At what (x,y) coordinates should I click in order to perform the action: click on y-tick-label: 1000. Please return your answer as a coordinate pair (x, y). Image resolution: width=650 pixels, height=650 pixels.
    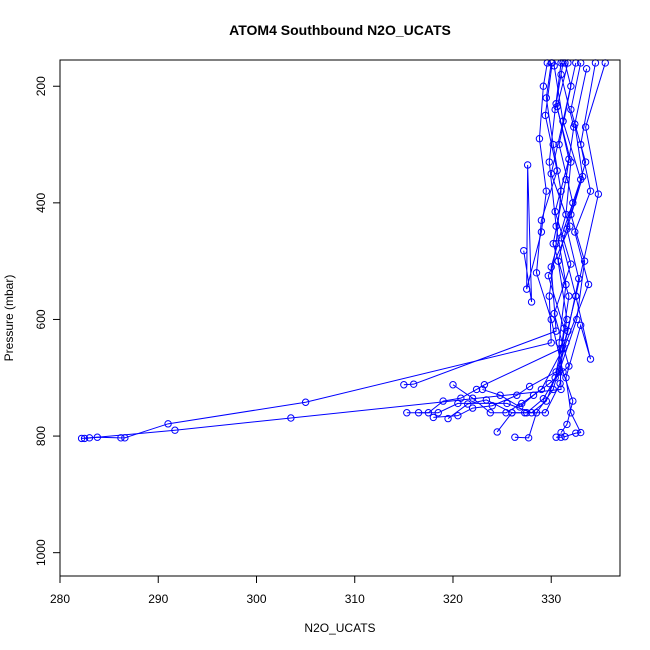
    Looking at the image, I should click on (41, 552).